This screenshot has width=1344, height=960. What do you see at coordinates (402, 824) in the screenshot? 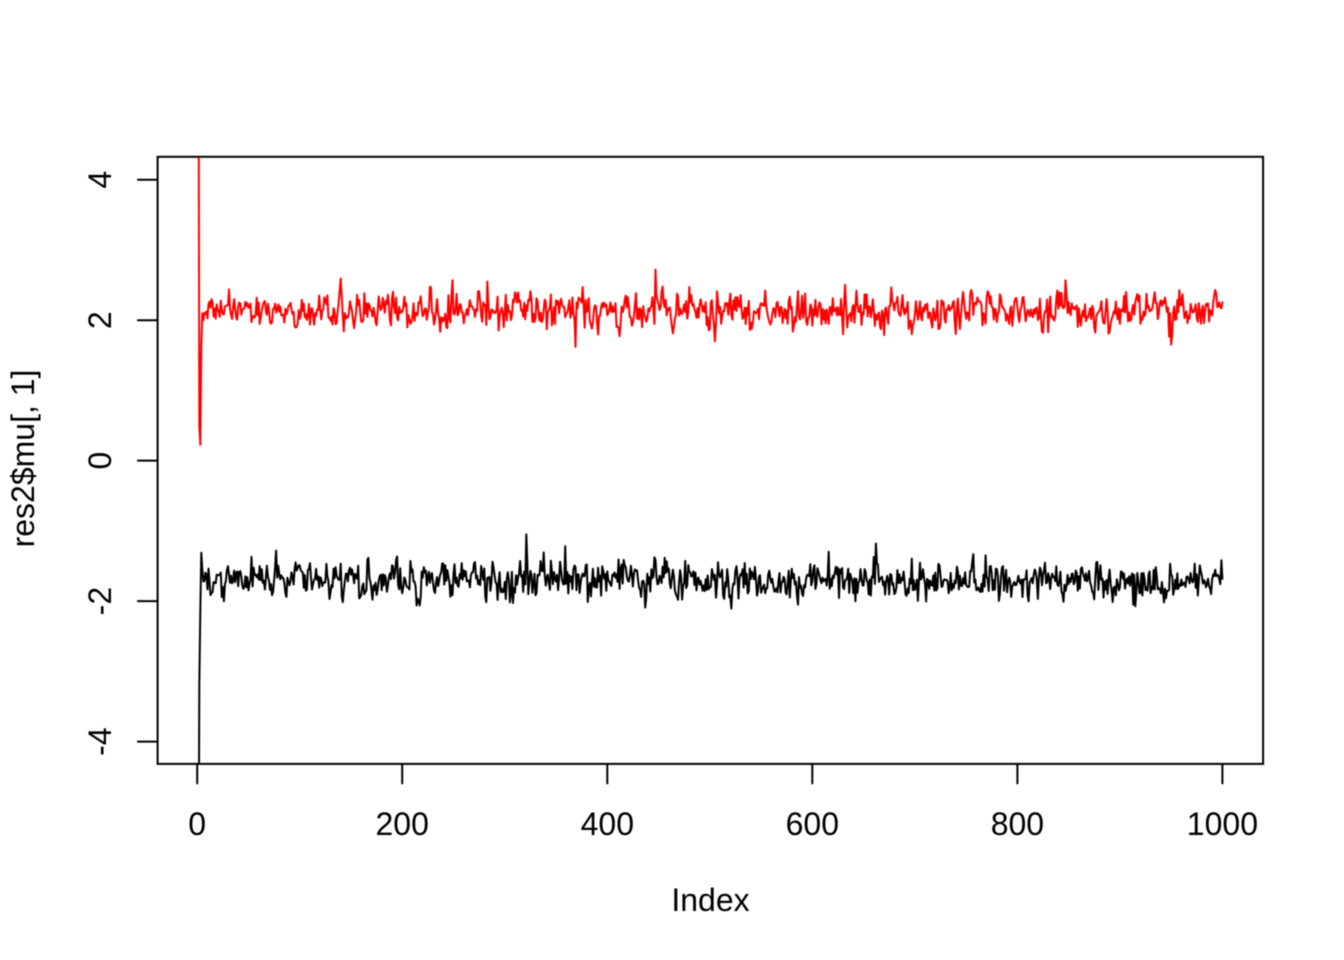
I see `svg-text: 200` at bounding box center [402, 824].